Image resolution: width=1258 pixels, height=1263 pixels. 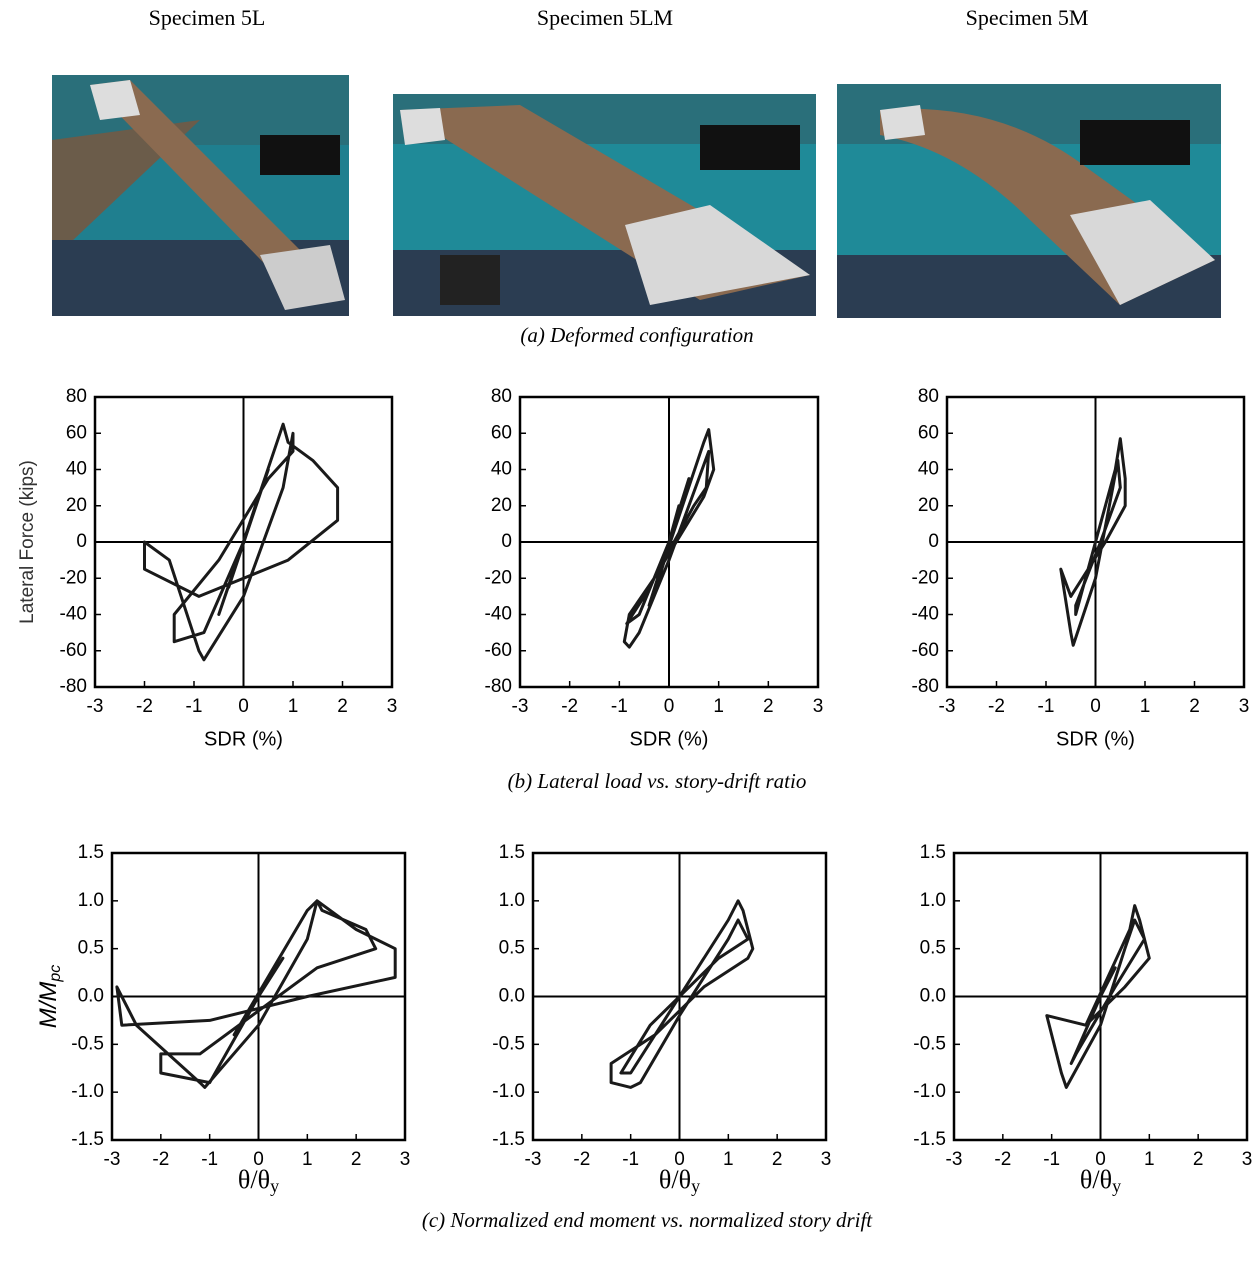 I want to click on y-tick-label: -60, so click(x=73, y=650).